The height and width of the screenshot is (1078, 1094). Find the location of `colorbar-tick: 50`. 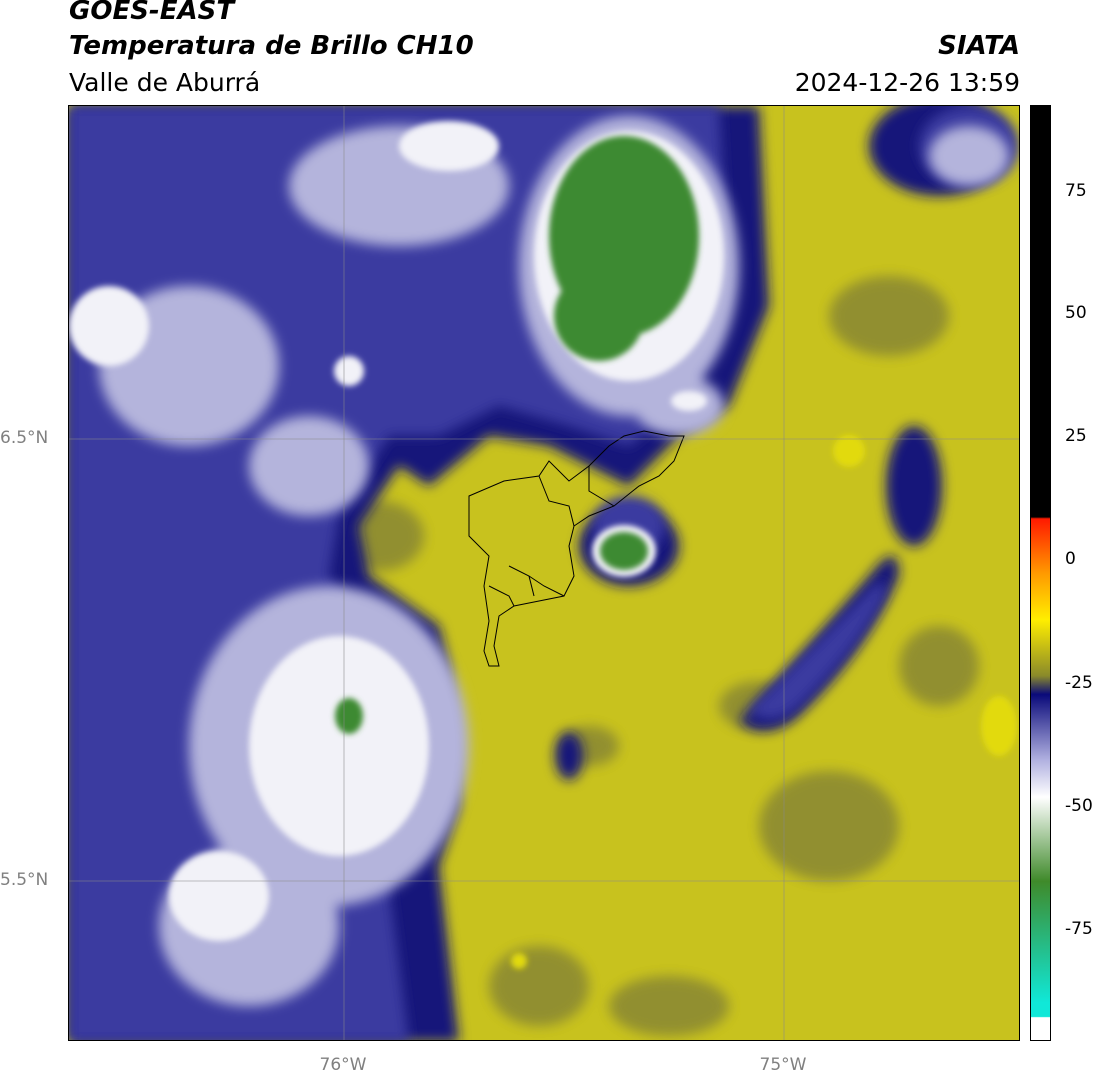

colorbar-tick: 50 is located at coordinates (1076, 313).